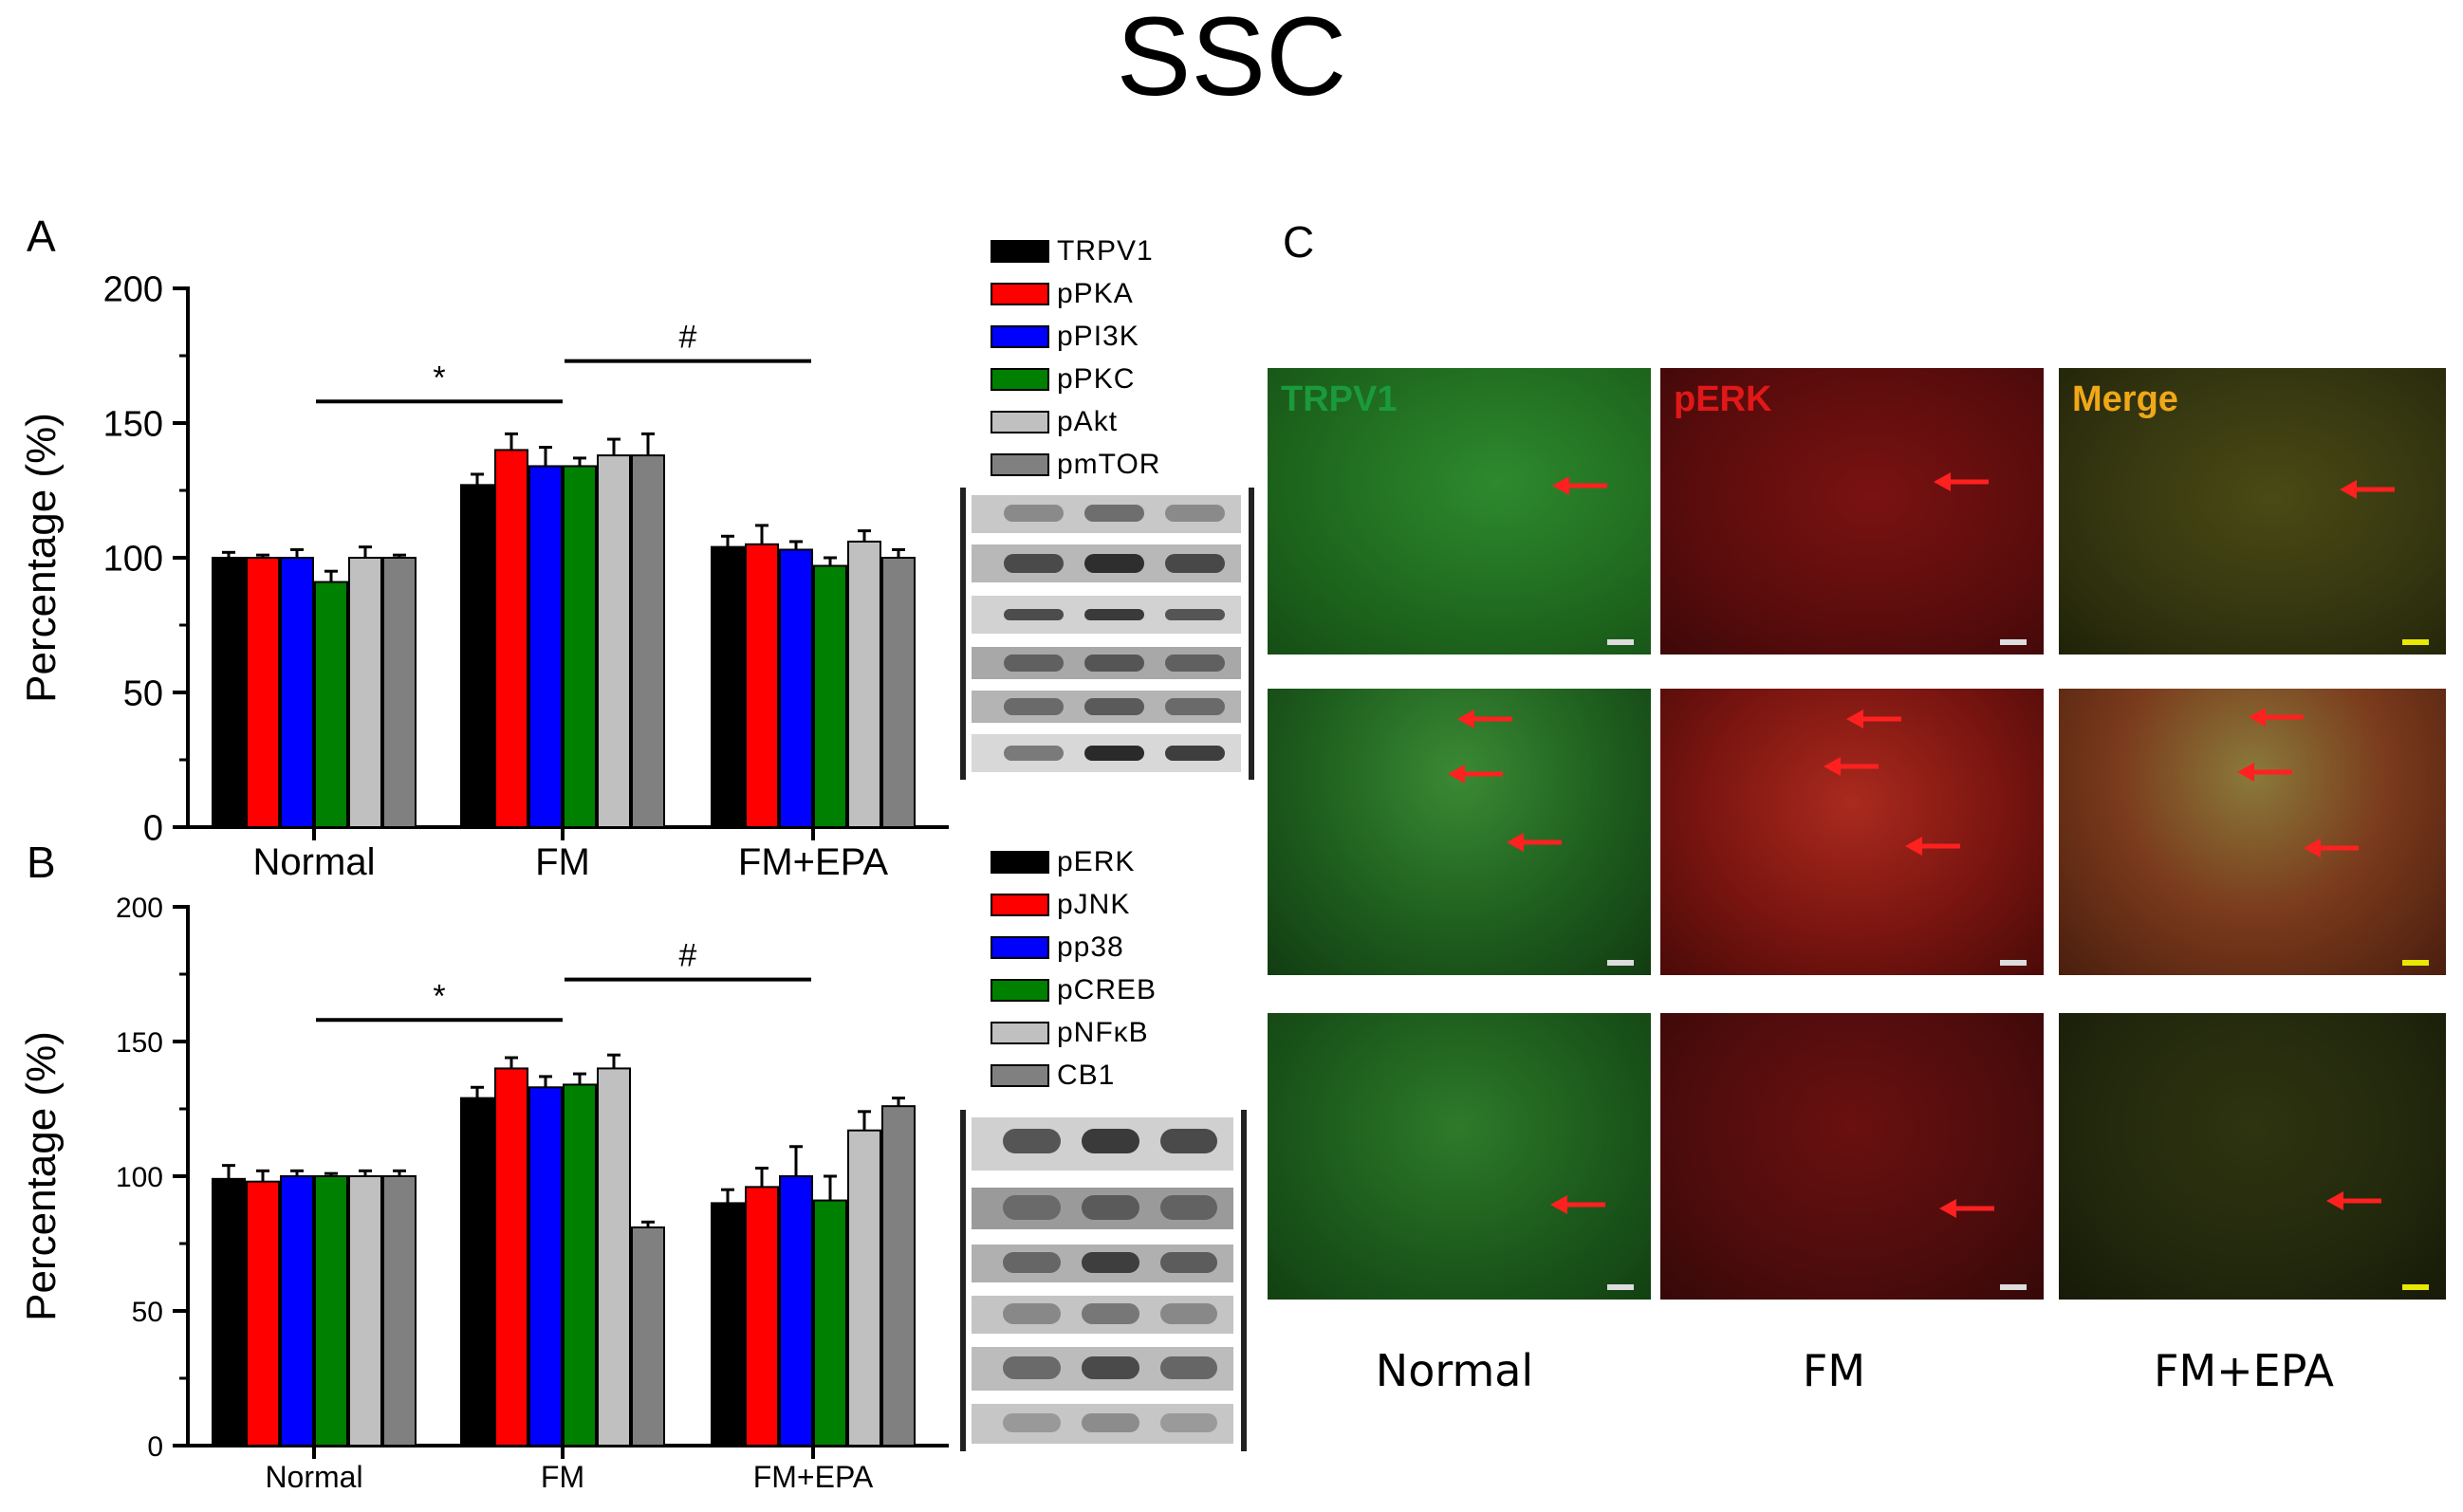  What do you see at coordinates (365, 692) in the screenshot?
I see `bar-pakt-normal` at bounding box center [365, 692].